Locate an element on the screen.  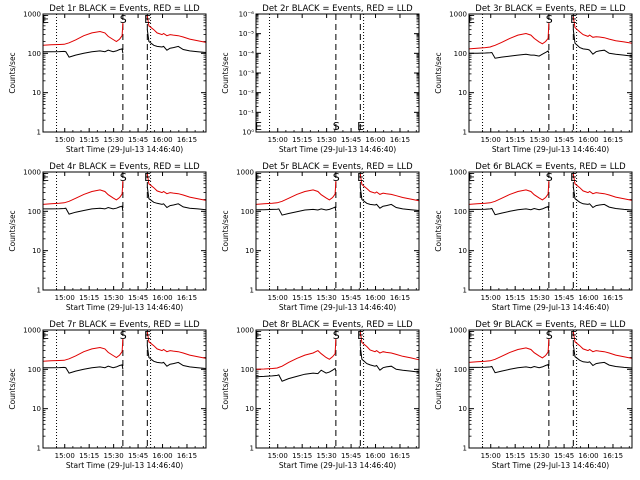
x-tick-label: 15:15 is located at coordinates (89, 140).